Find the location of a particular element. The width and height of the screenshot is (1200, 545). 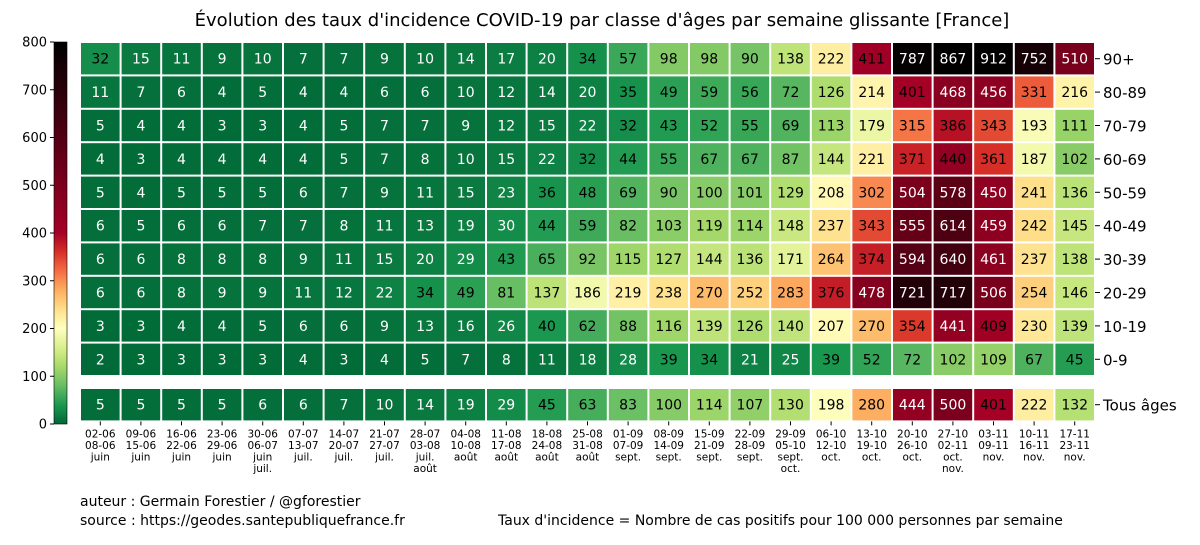

colorbar: 0 100 200 300 400 500 600 700 800 is located at coordinates (45, 234).